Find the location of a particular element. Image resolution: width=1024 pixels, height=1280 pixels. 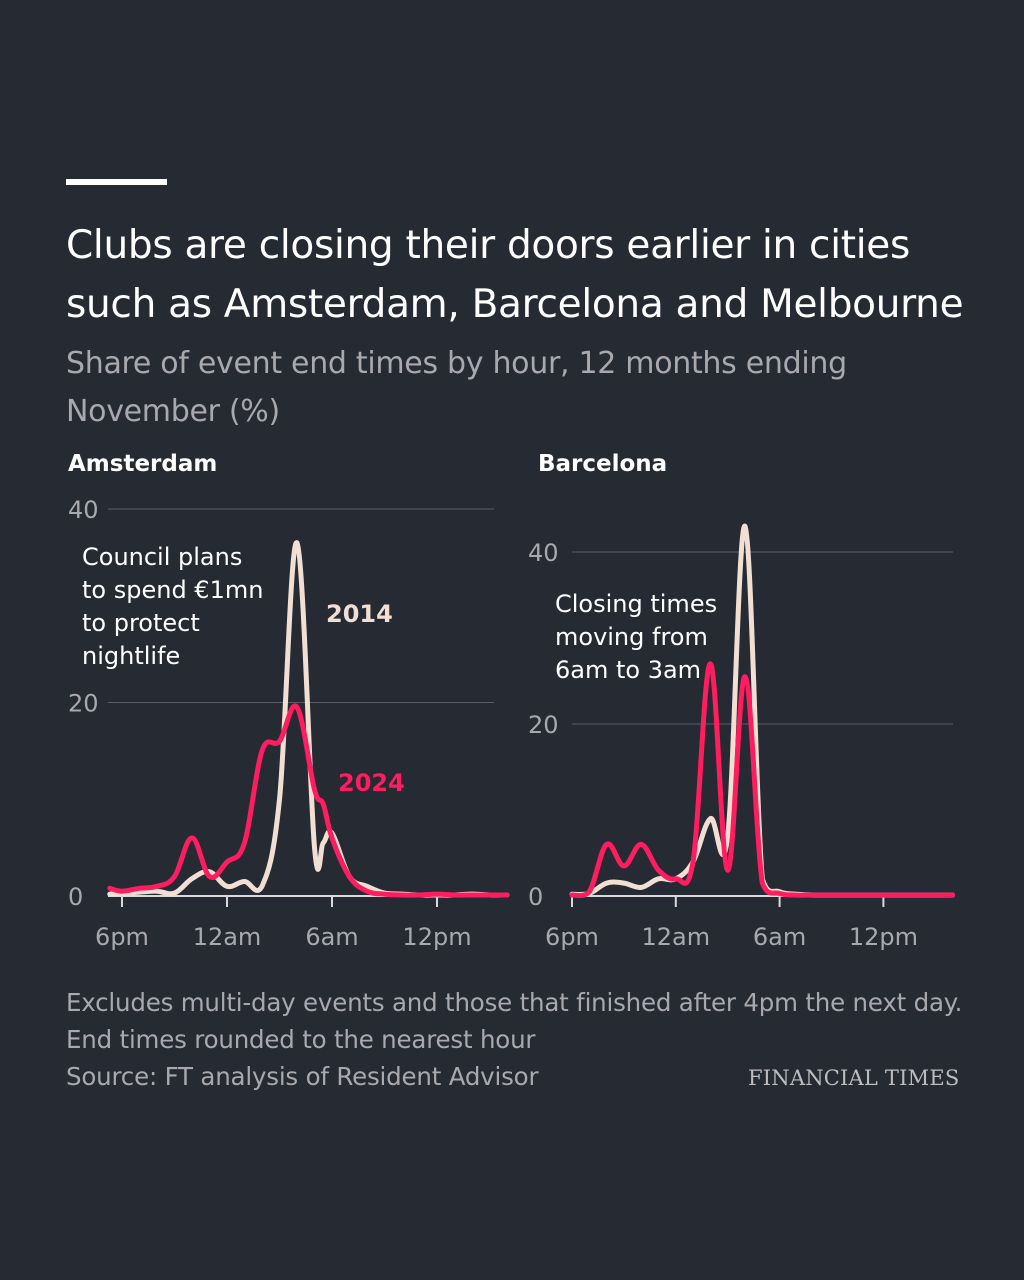

annotation-line: moving from is located at coordinates (631, 637).